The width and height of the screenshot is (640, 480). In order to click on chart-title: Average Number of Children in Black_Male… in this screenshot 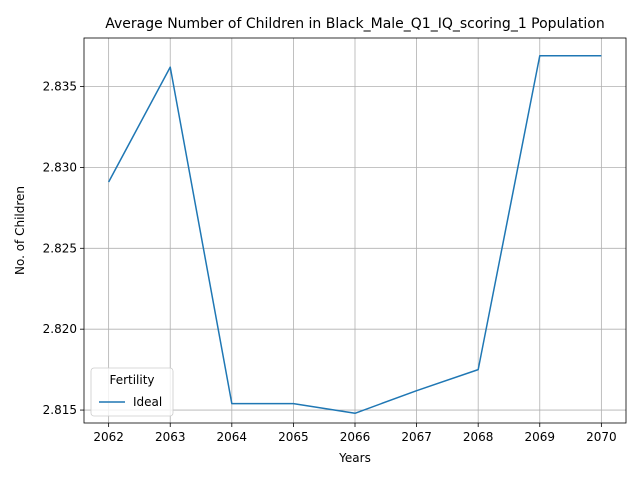, I will do `click(354, 24)`.